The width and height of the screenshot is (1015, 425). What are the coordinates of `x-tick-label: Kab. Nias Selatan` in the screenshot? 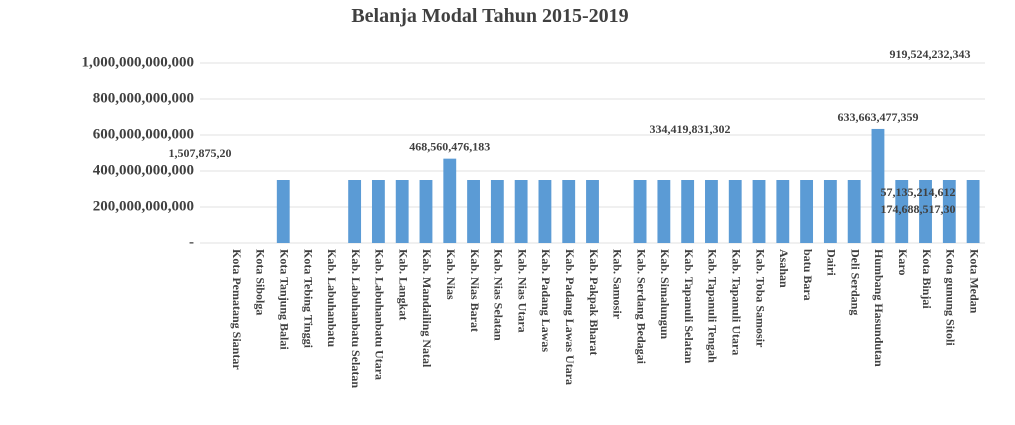 It's located at (499, 295).